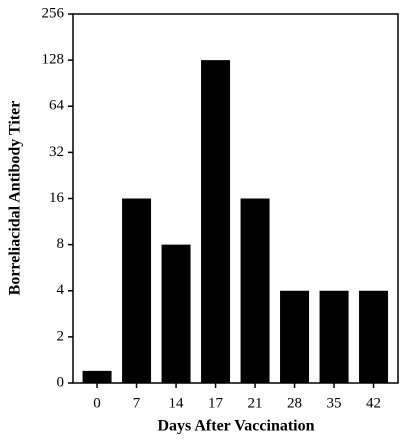 The width and height of the screenshot is (400, 441). What do you see at coordinates (57, 106) in the screenshot?
I see `y-tick-label: 64` at bounding box center [57, 106].